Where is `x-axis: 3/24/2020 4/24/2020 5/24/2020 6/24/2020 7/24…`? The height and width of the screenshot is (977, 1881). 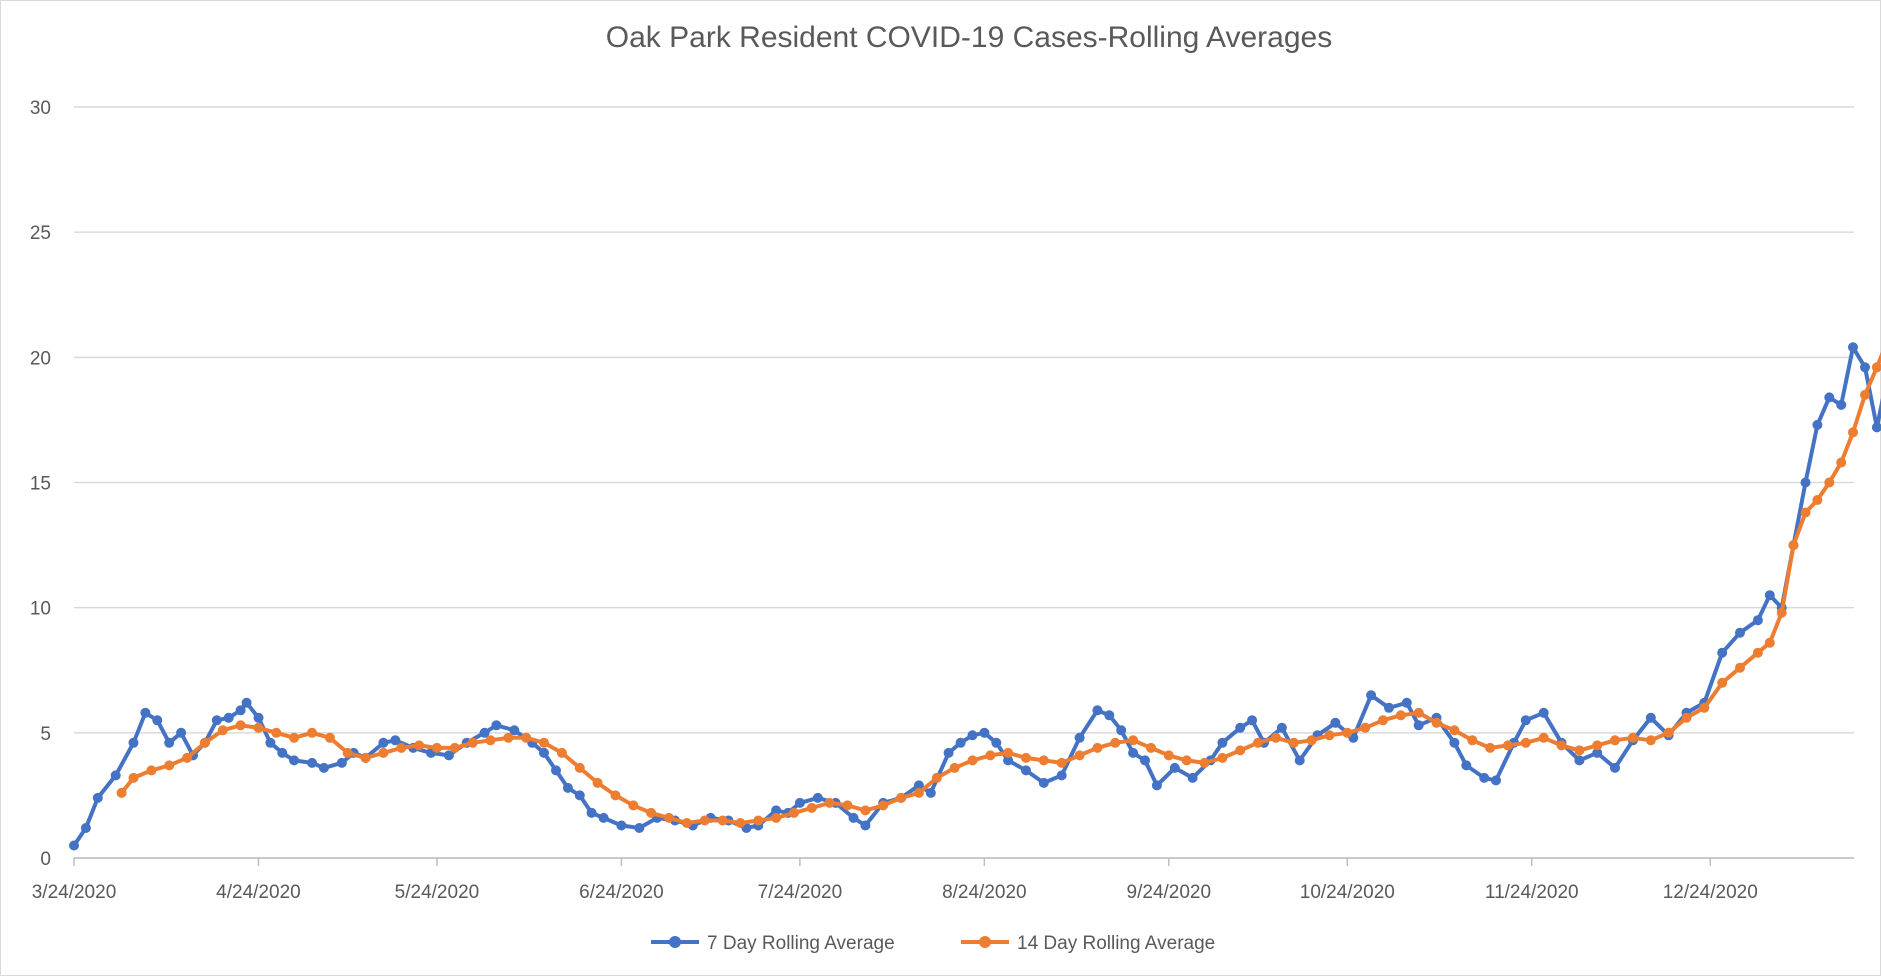
x-axis: 3/24/2020 4/24/2020 5/24/2020 6/24/2020 7/24… is located at coordinates (943, 880).